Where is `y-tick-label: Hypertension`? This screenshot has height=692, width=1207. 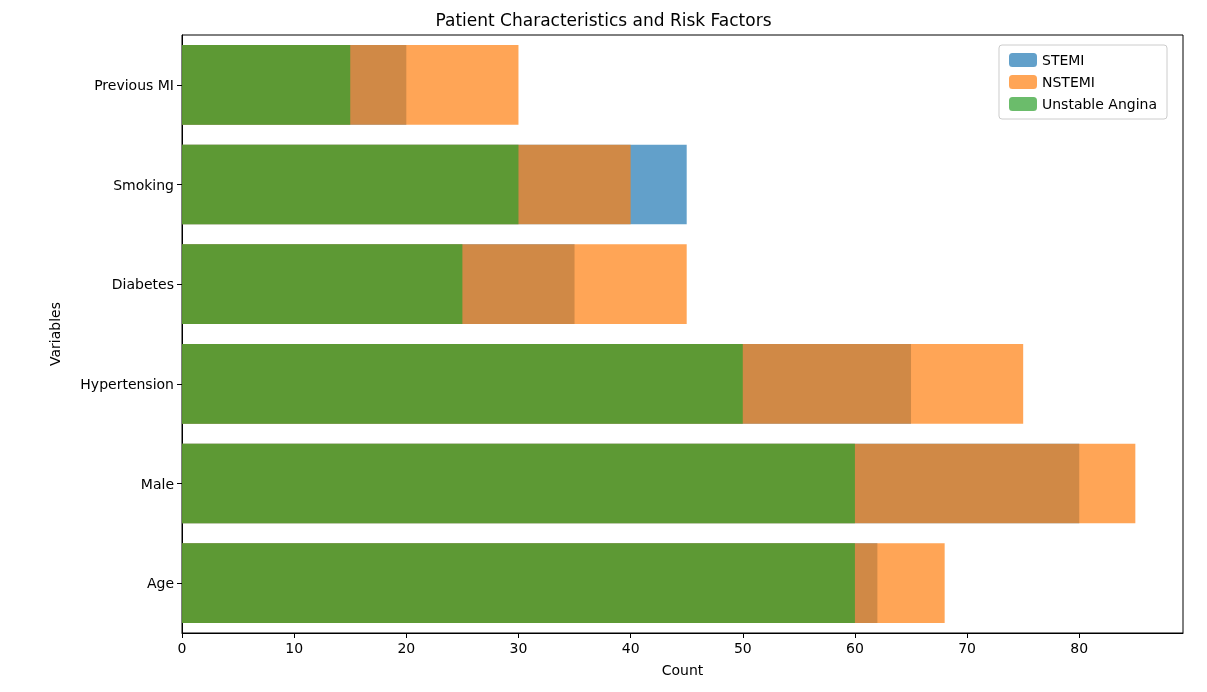
y-tick-label: Hypertension is located at coordinates (127, 383).